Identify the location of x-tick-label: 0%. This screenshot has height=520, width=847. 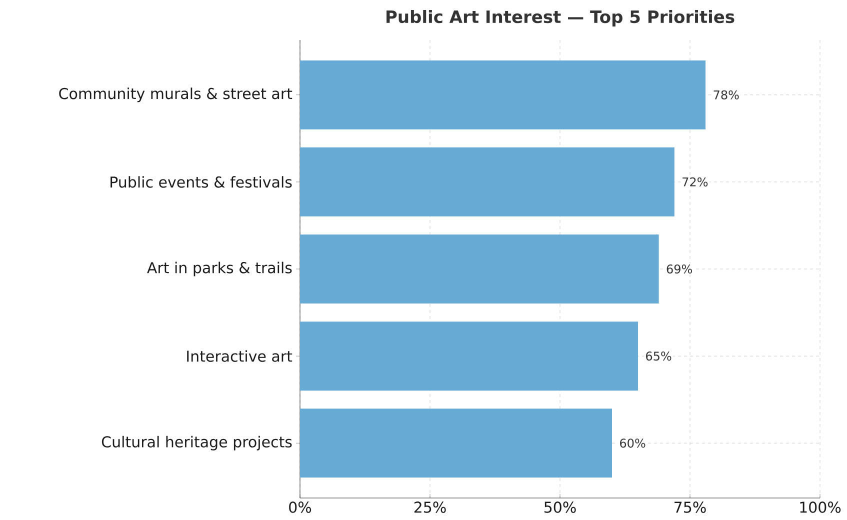
(300, 507).